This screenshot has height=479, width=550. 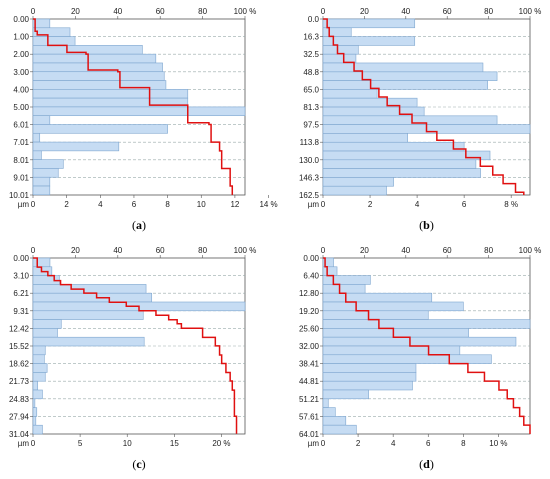 What do you see at coordinates (309, 311) in the screenshot?
I see `y-tick-label: 19.20` at bounding box center [309, 311].